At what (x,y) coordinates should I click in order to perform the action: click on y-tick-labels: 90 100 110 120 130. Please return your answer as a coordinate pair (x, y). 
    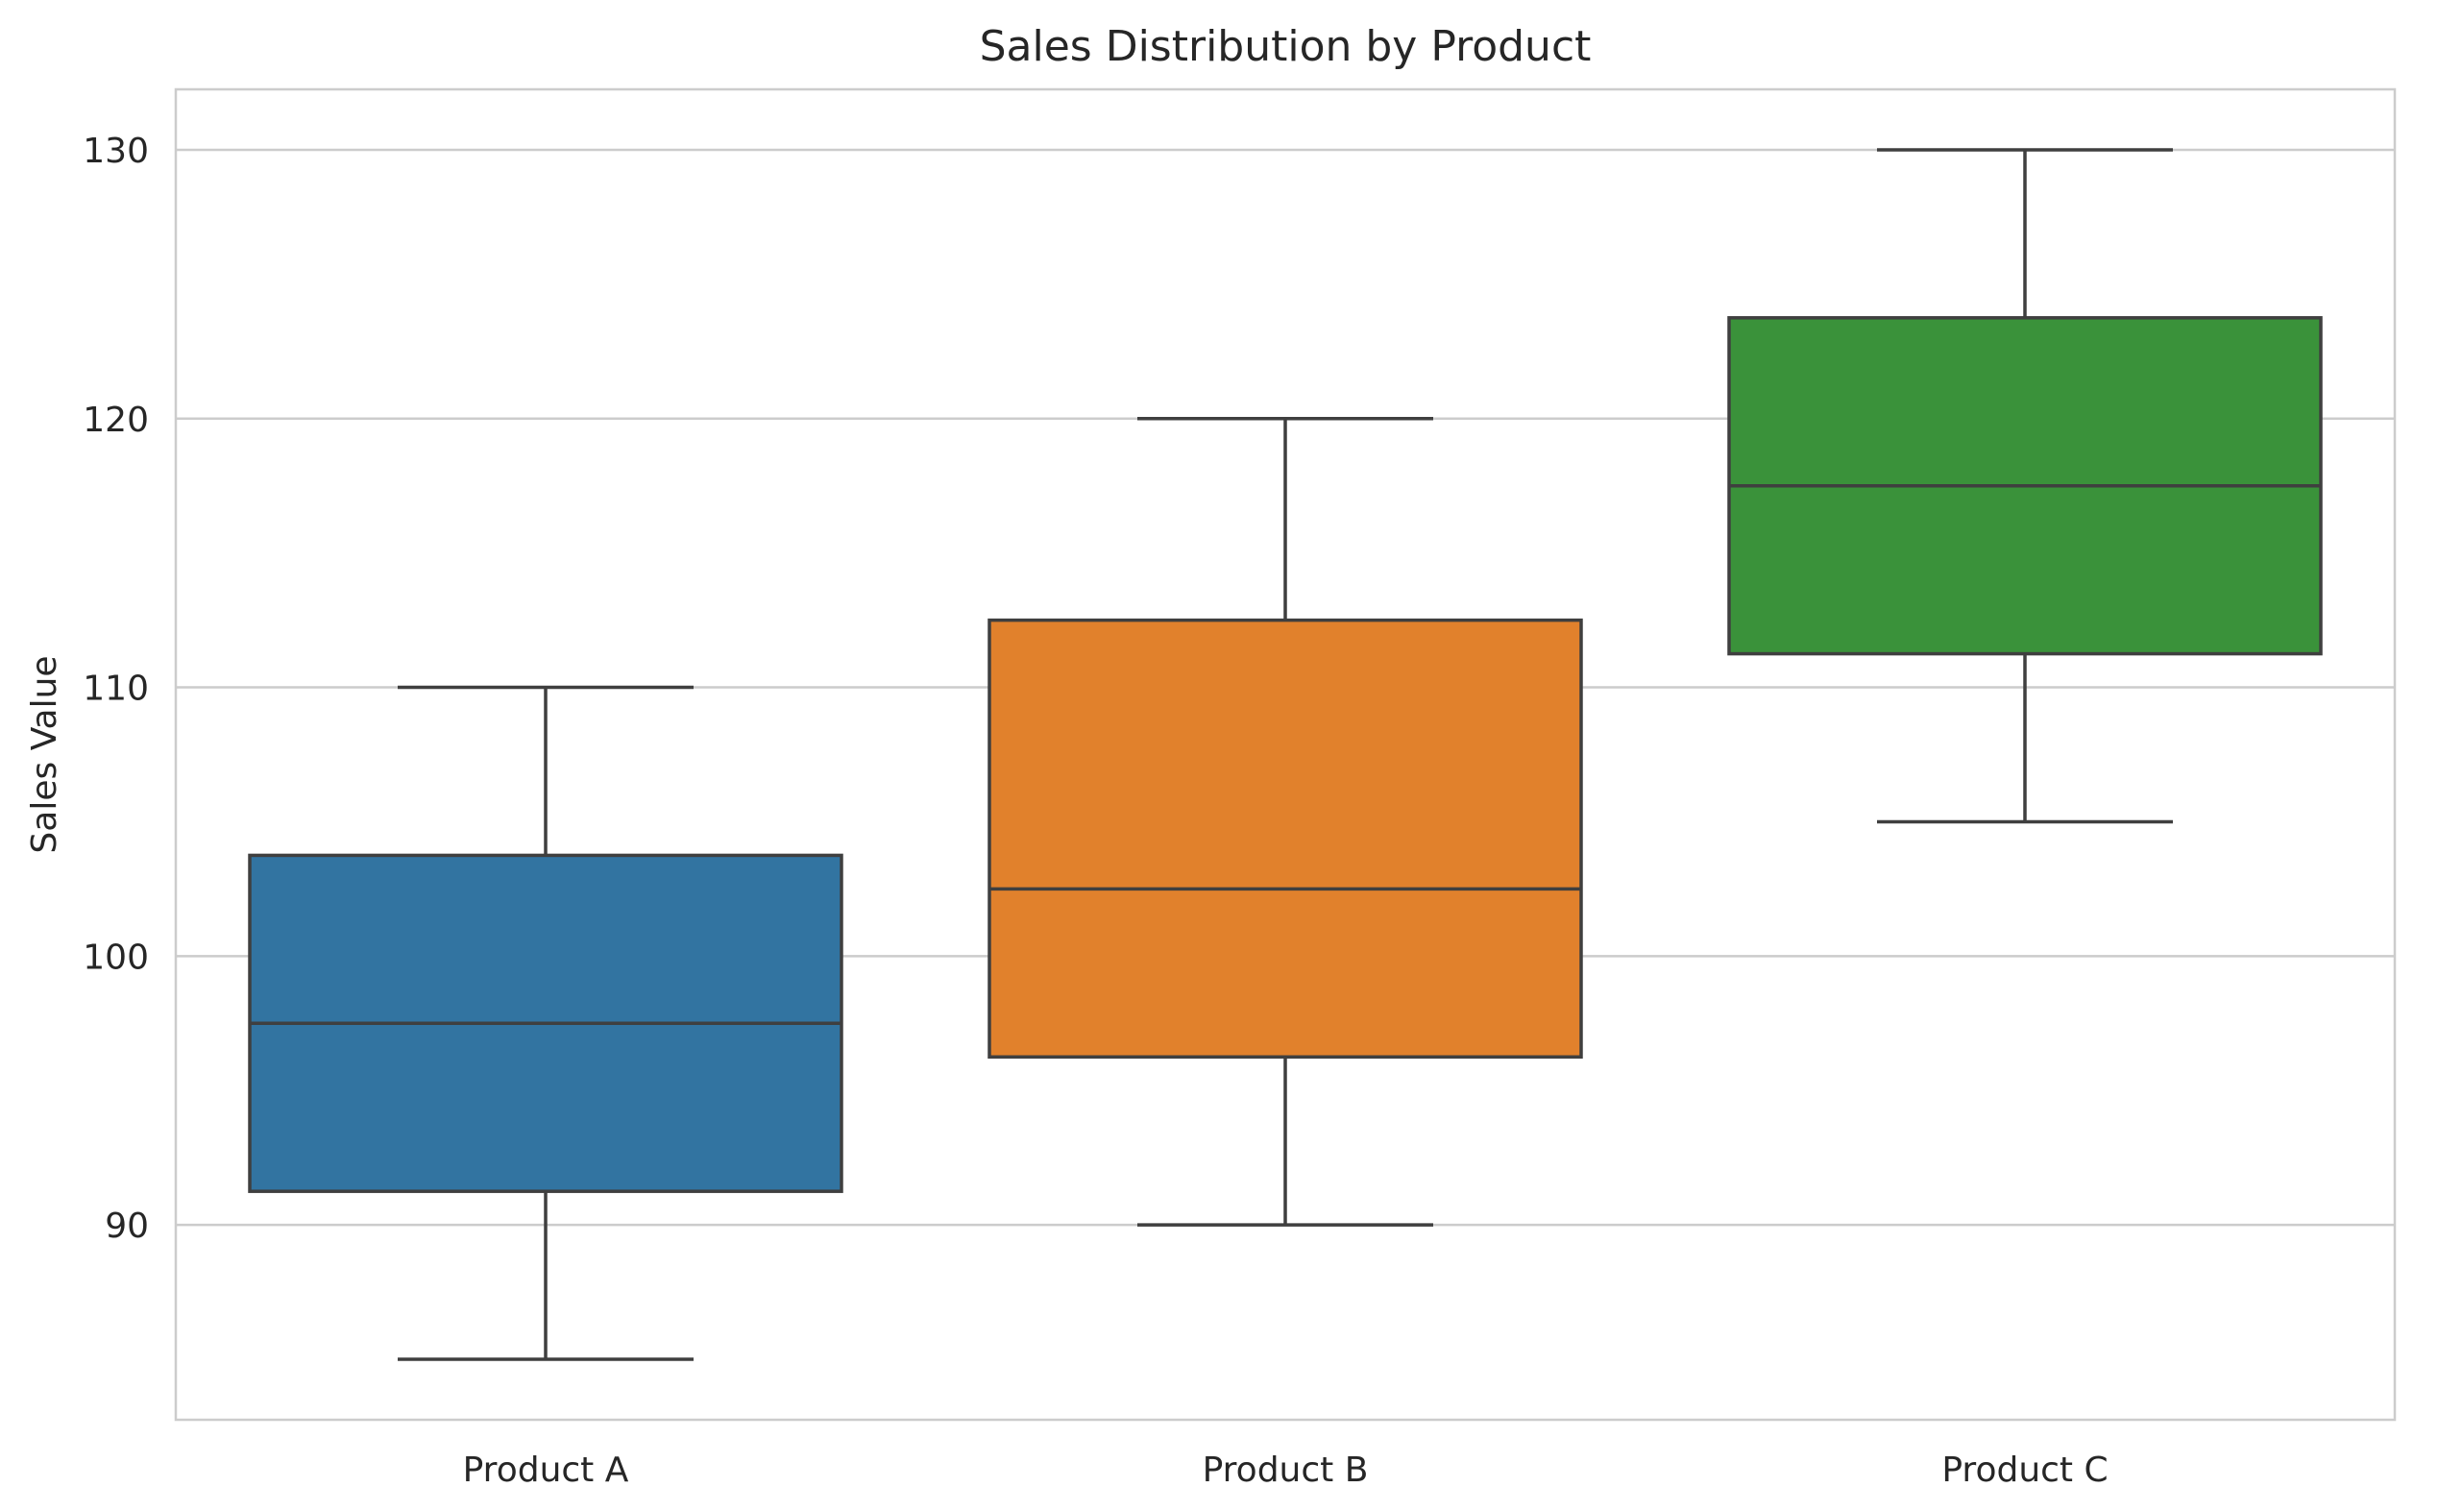
    Looking at the image, I should click on (116, 689).